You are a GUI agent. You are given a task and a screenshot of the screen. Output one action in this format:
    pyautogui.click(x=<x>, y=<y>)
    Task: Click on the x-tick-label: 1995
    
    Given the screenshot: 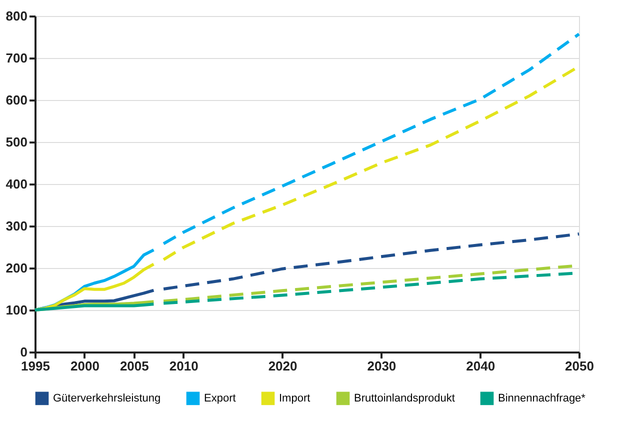 What is the action you would take?
    pyautogui.click(x=35, y=366)
    